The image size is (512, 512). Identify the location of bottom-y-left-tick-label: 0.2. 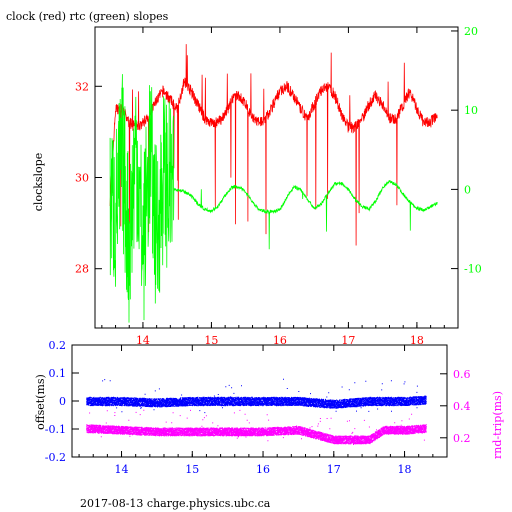
(58, 345).